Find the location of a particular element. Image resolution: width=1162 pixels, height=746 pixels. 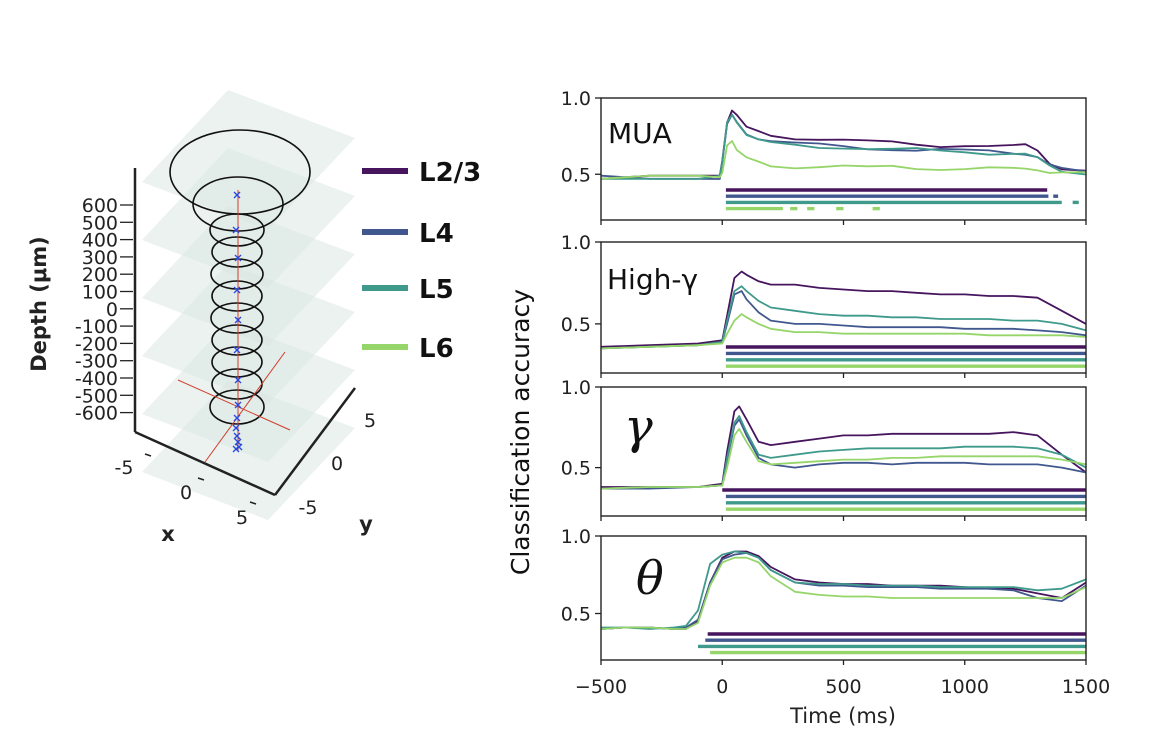

x-tick-0: -5 is located at coordinates (124, 468).